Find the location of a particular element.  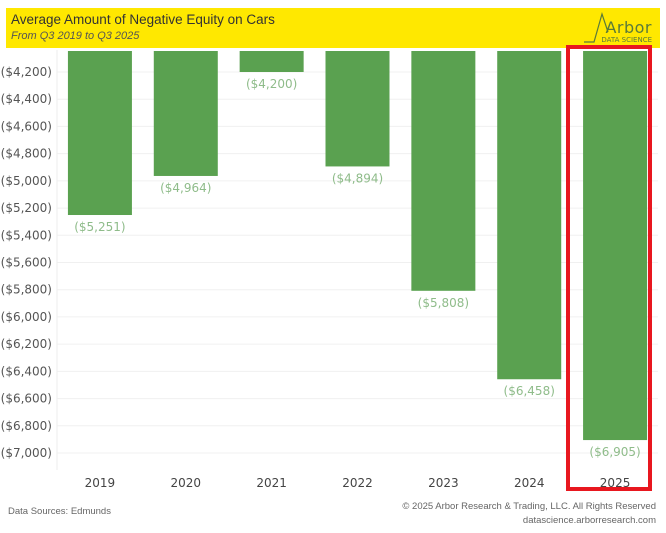

data-label-2022: ($4,894) is located at coordinates (357, 178).